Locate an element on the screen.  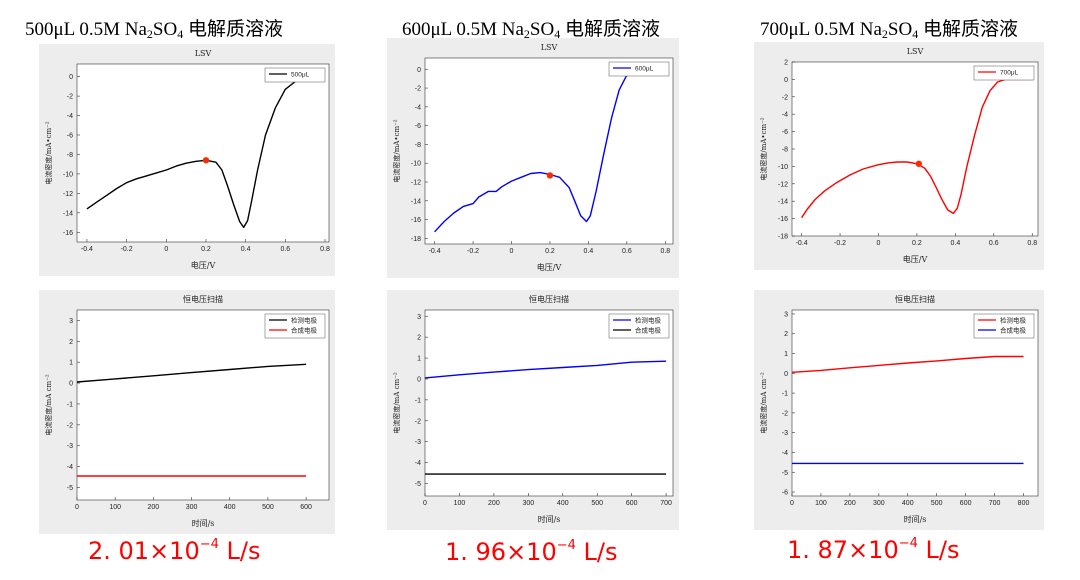
y-tick-label: 3 is located at coordinates (419, 317).